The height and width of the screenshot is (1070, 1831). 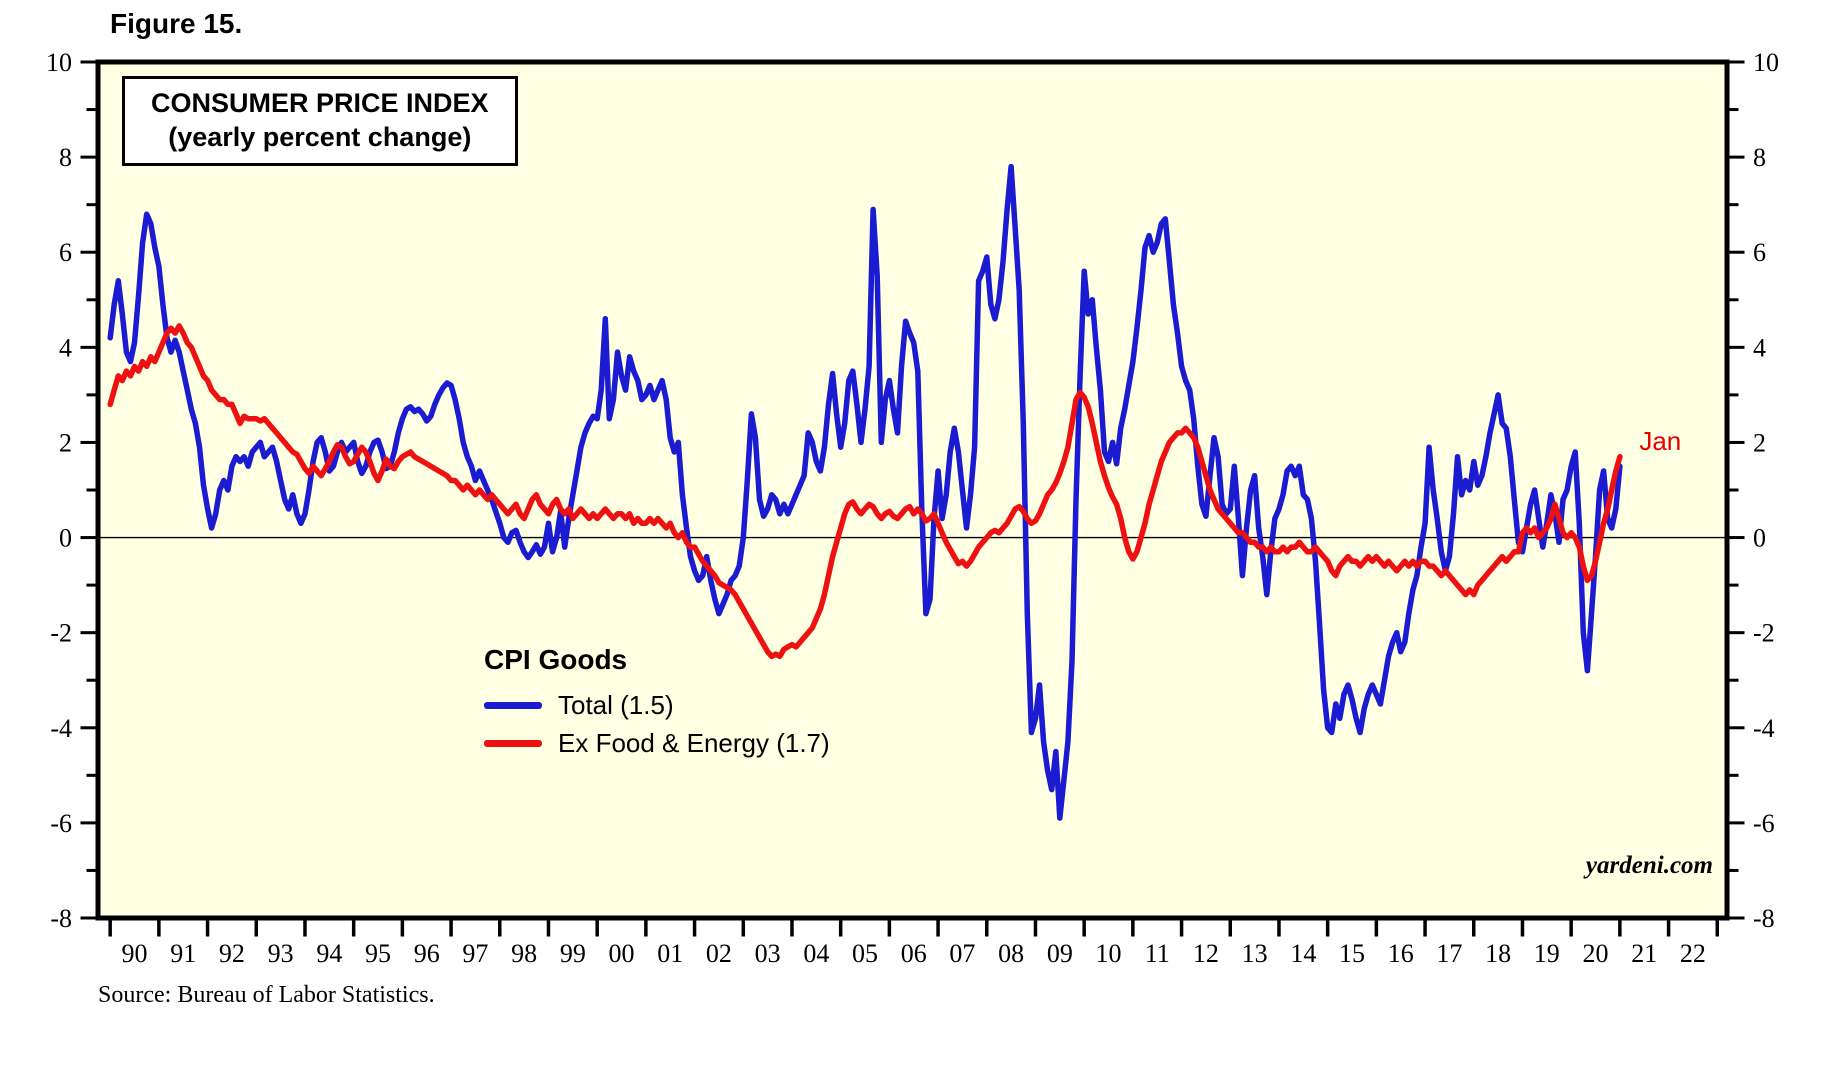 What do you see at coordinates (1303, 953) in the screenshot?
I see `x-axis-year-label: 14` at bounding box center [1303, 953].